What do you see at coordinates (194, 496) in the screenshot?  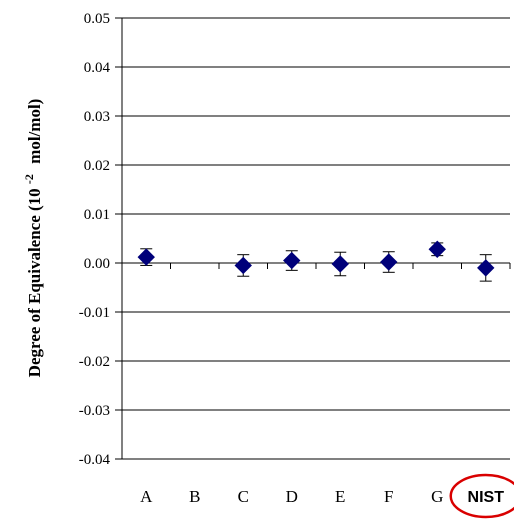 I see `x-category-label: B` at bounding box center [194, 496].